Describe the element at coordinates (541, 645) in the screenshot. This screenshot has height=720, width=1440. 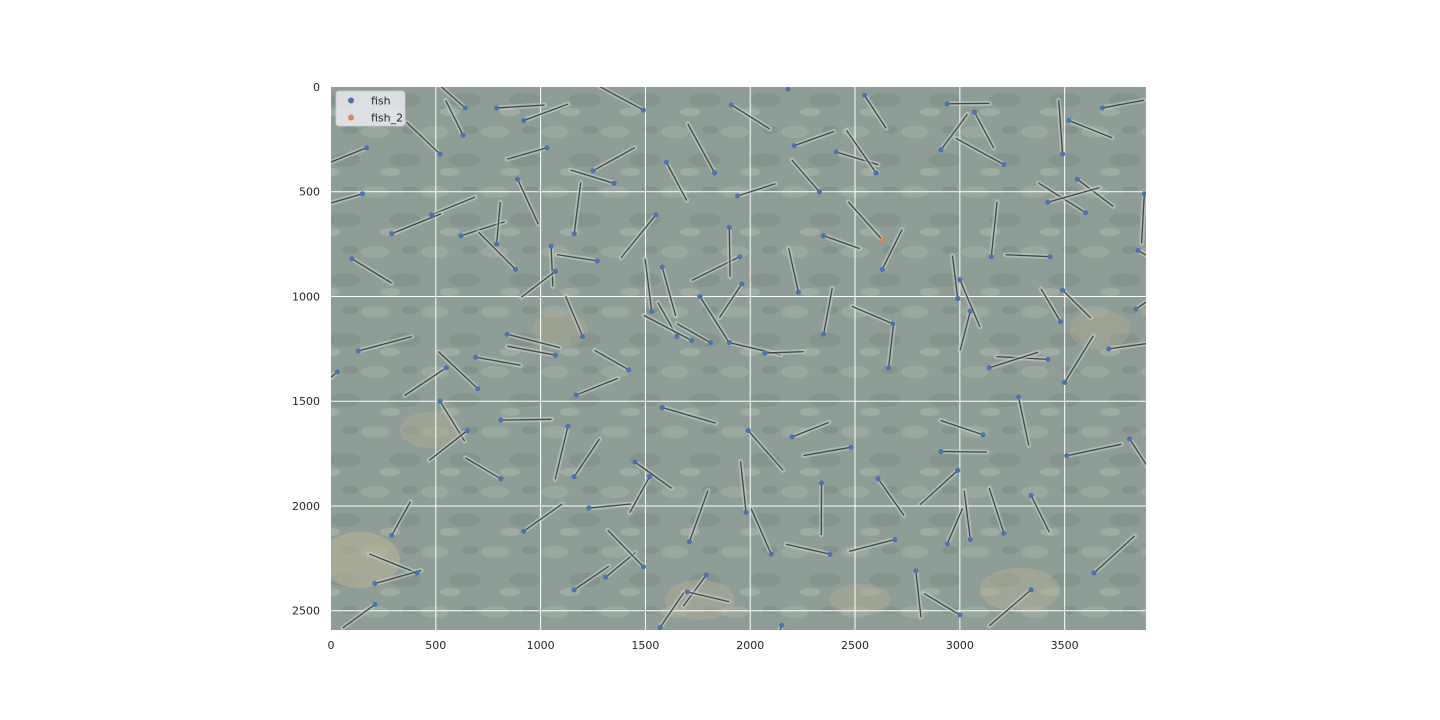
I see `x-tick-label: 1000` at that location.